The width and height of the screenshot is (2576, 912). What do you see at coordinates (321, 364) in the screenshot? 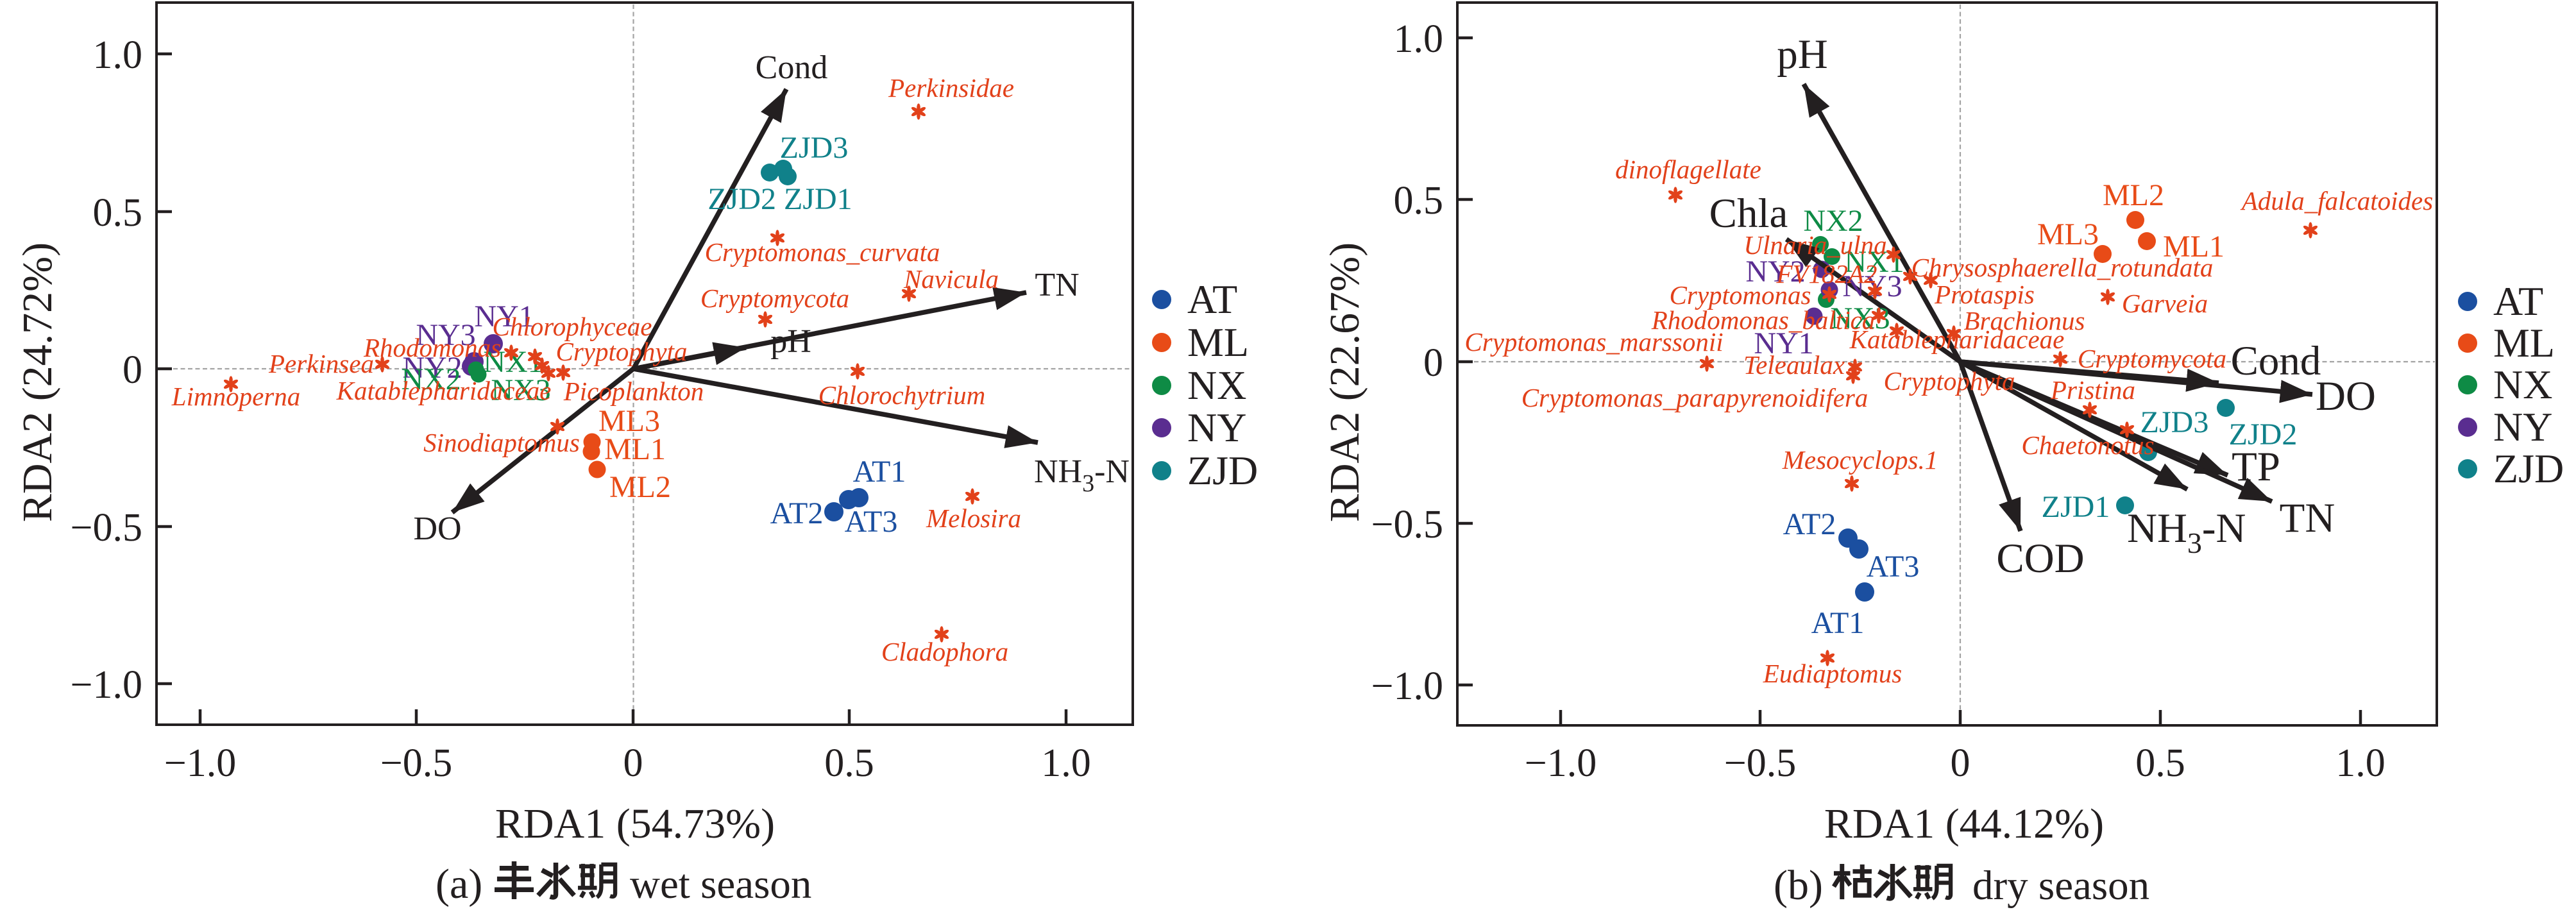
I see `svg-text: Perkinsea` at bounding box center [321, 364].